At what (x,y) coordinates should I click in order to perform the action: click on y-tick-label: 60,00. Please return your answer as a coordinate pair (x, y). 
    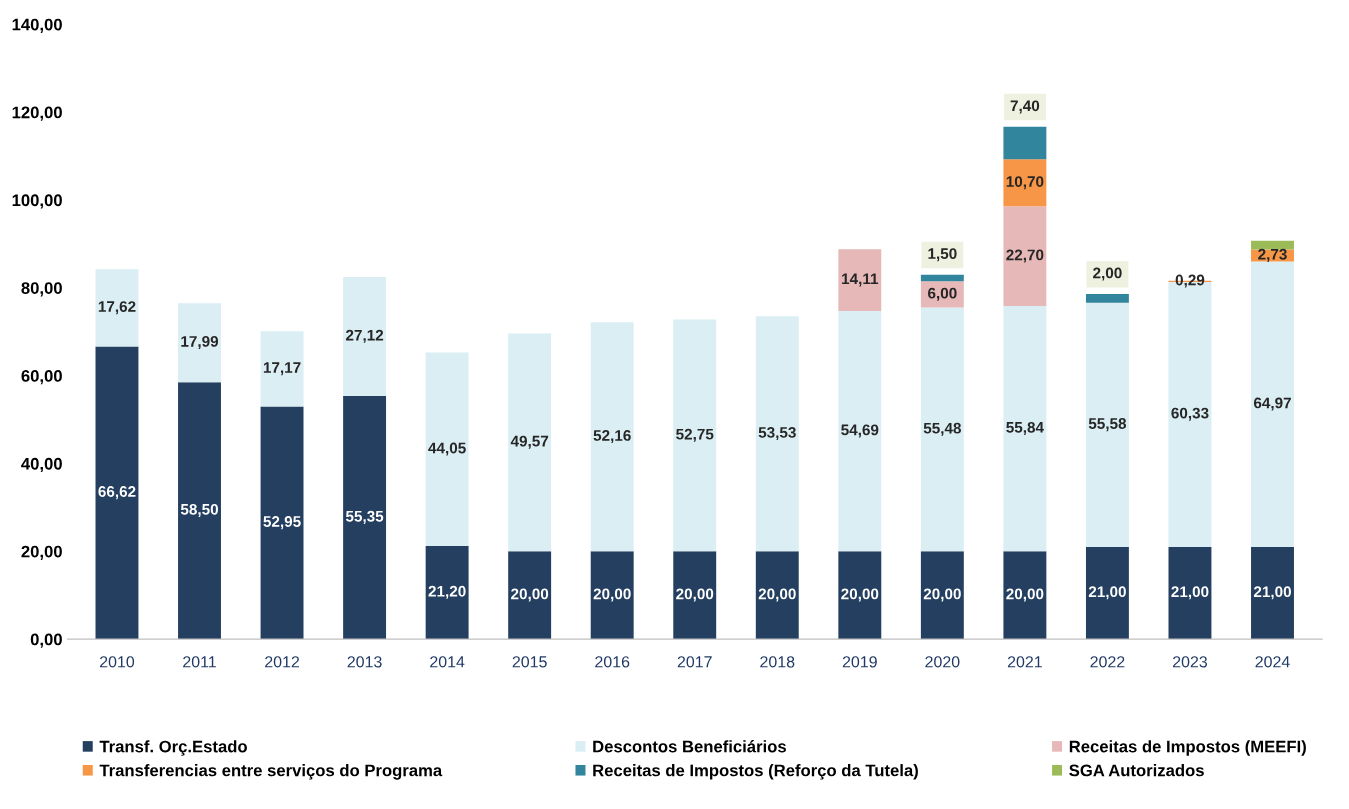
    Looking at the image, I should click on (41, 377).